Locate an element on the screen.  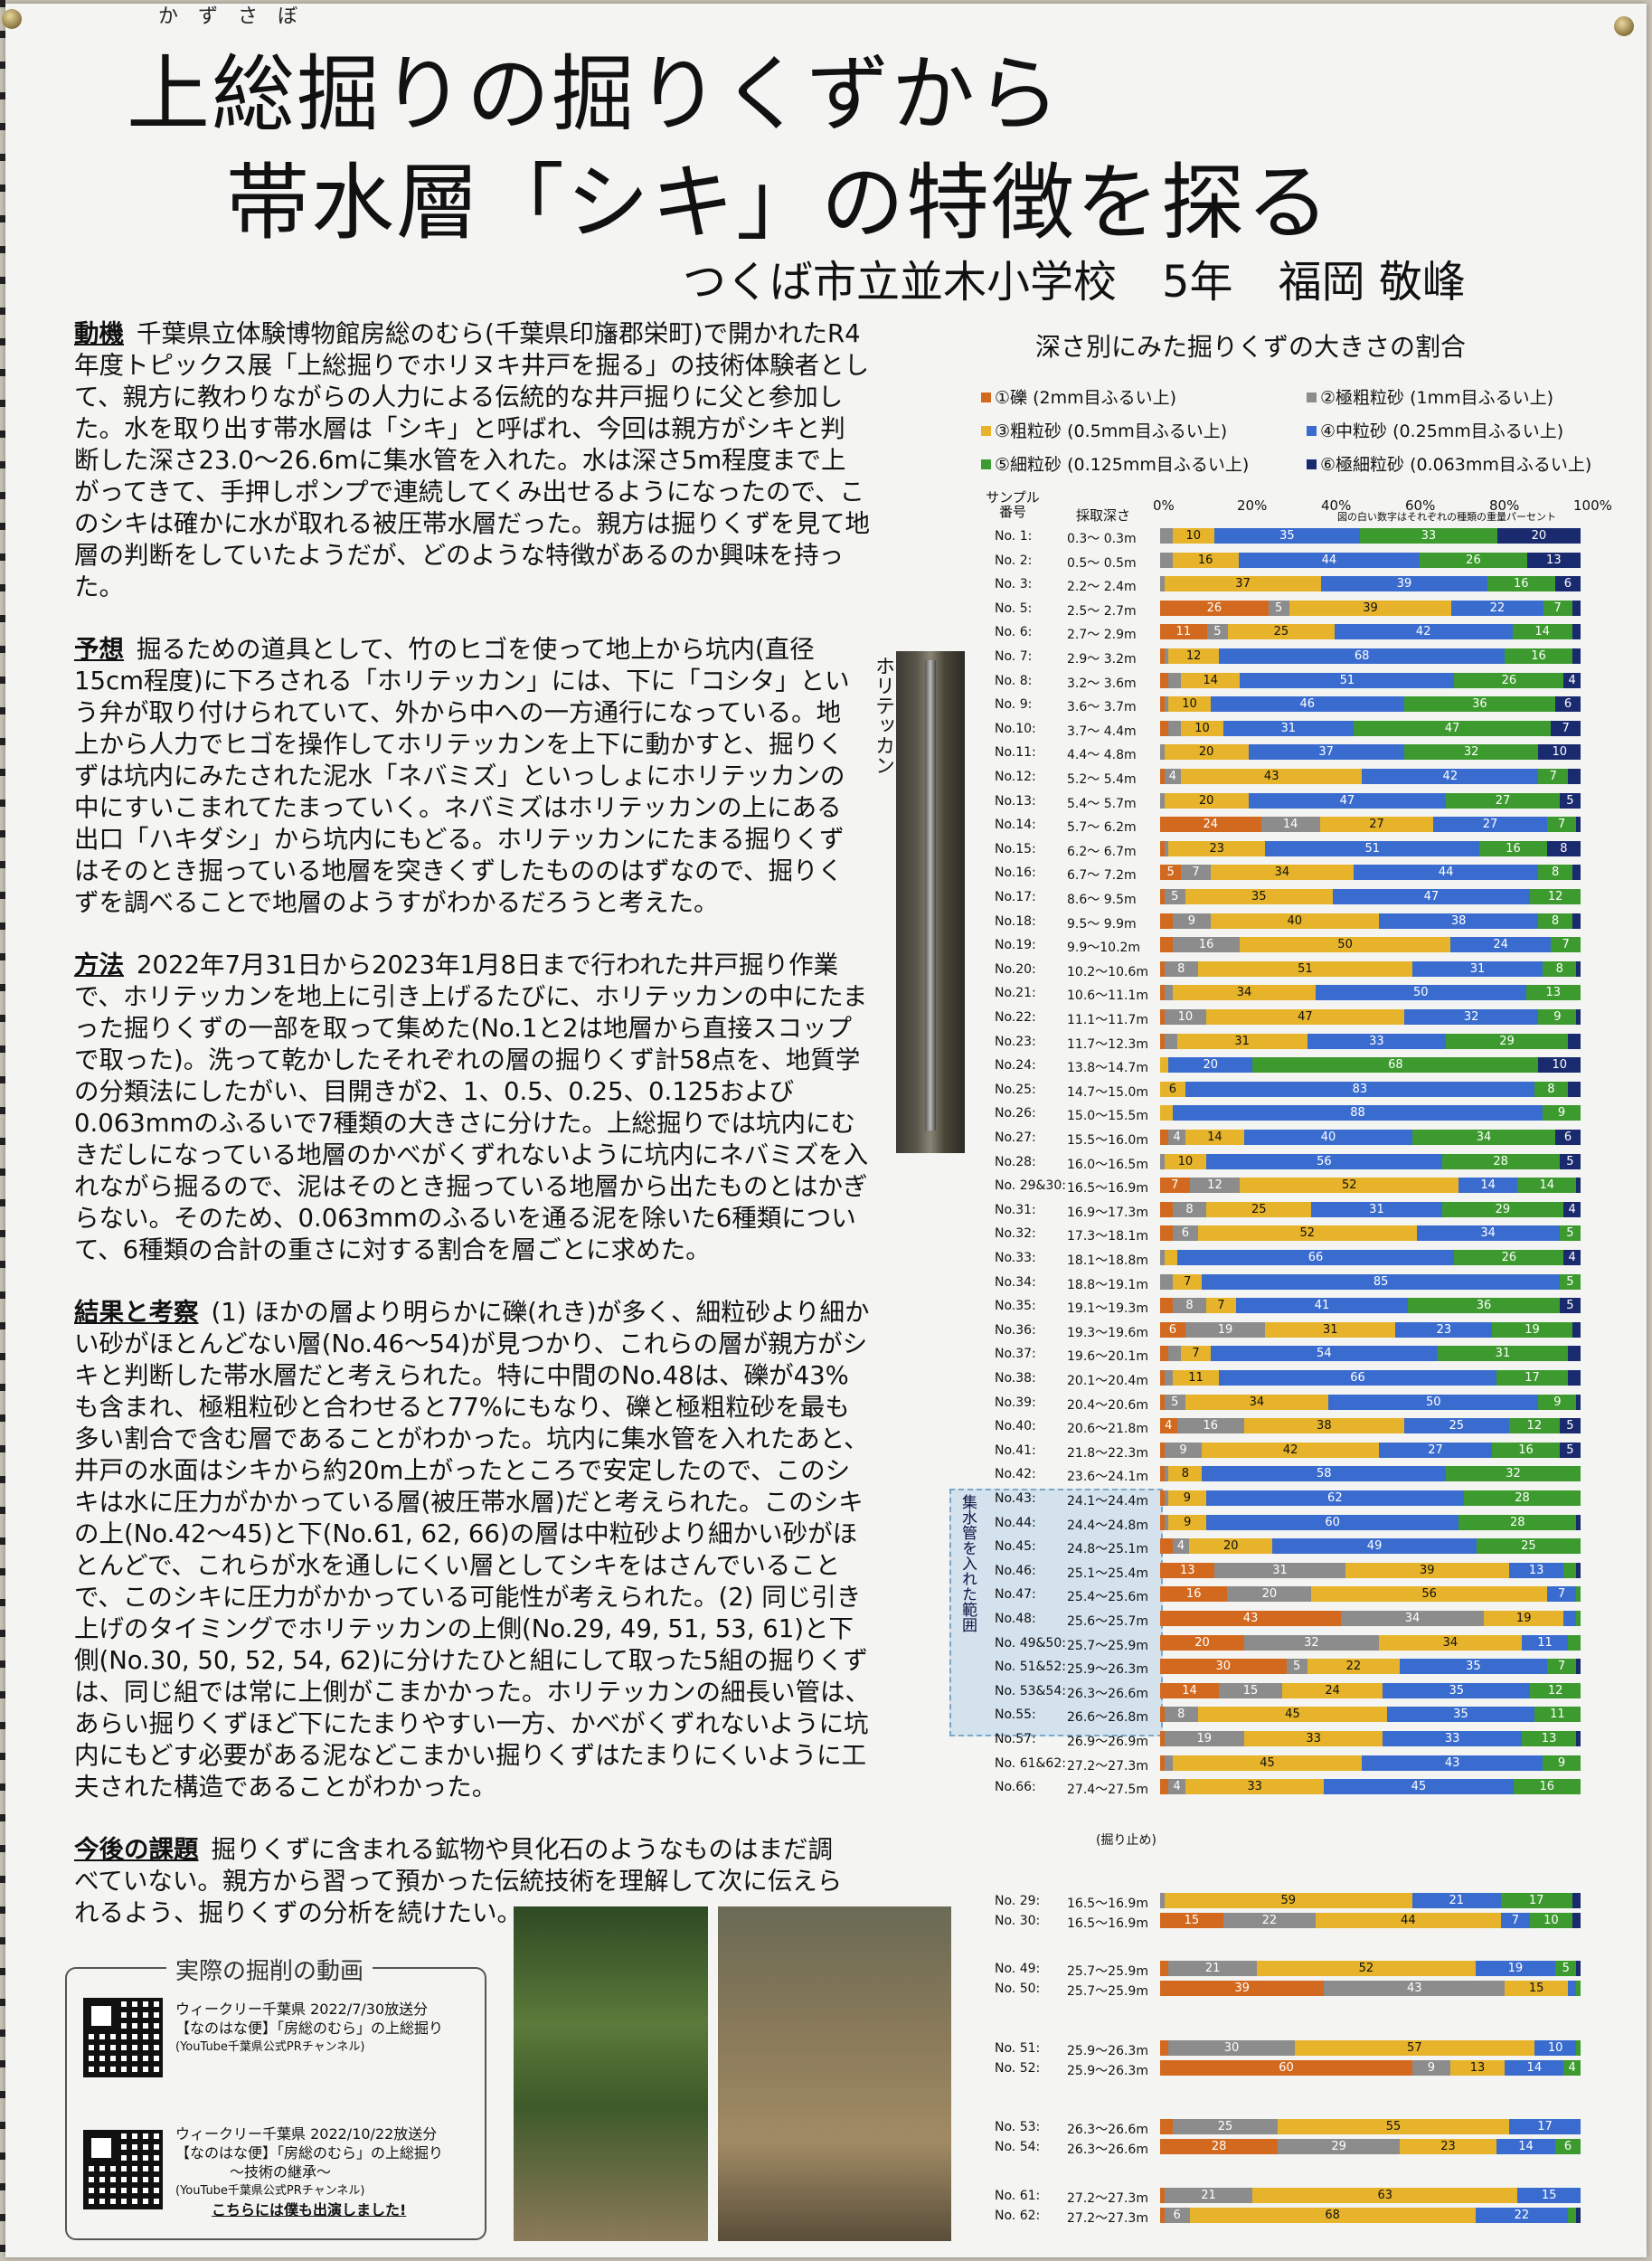
bar-segment: 8 is located at coordinates (1555, 873).